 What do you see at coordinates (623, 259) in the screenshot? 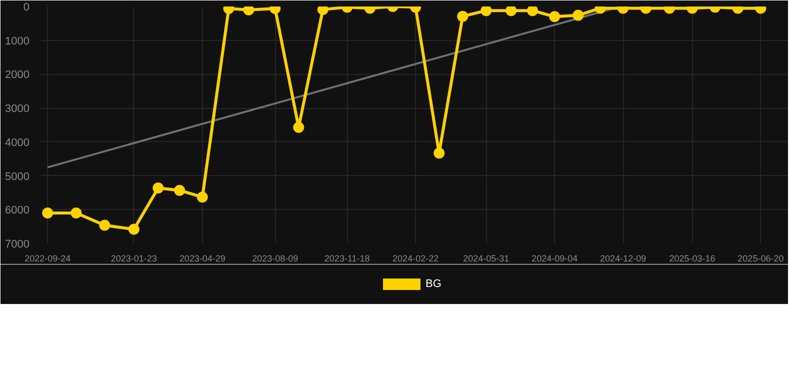
I see `x-tick-label: 2024-12-09` at bounding box center [623, 259].